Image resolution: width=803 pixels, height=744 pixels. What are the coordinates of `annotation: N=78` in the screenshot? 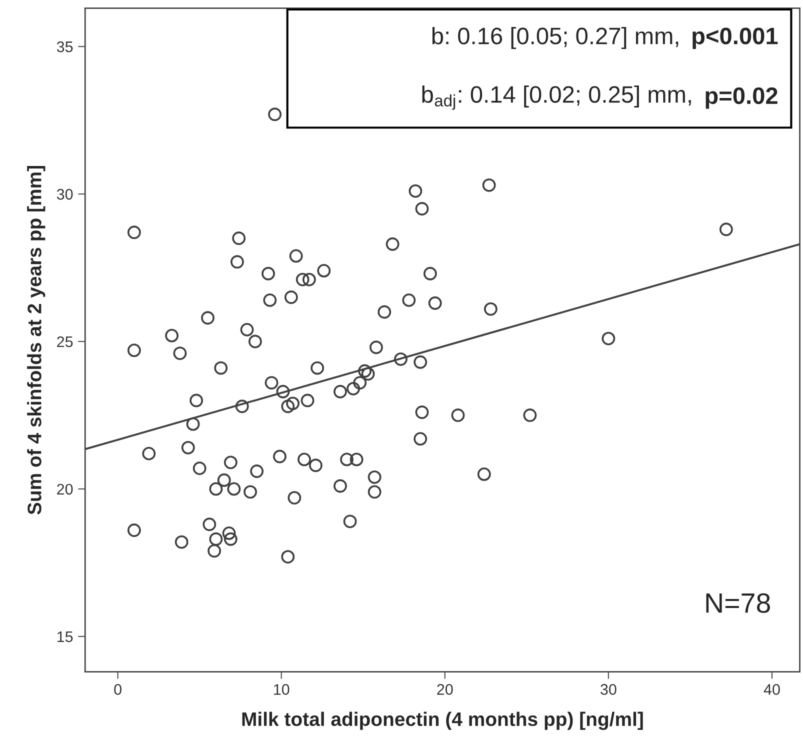 It's located at (738, 603).